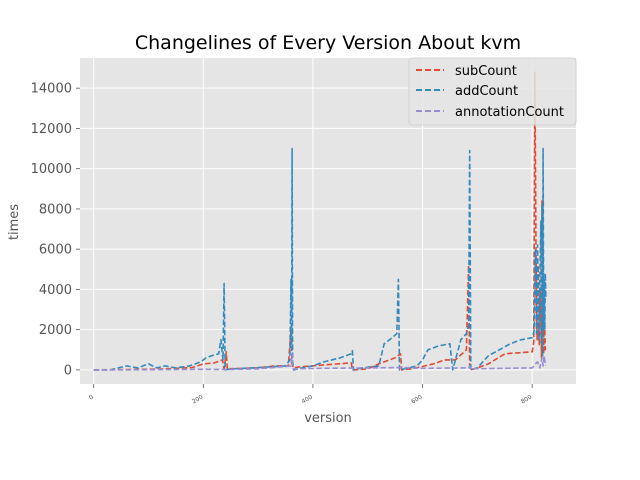 The image size is (640, 480). Describe the element at coordinates (198, 400) in the screenshot. I see `x-tick-label: 200` at that location.